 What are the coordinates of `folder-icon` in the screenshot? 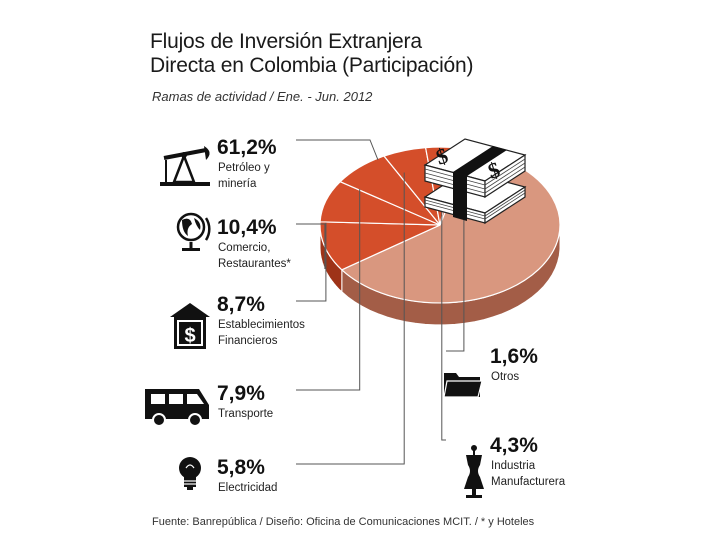 It's located at (463, 385).